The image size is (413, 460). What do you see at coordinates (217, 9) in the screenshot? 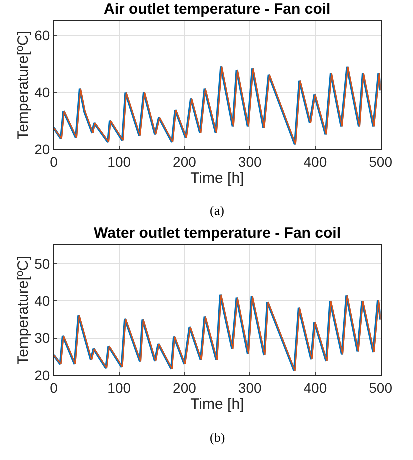
I see `chart-title: Air outlet temperature - Fan coil` at bounding box center [217, 9].